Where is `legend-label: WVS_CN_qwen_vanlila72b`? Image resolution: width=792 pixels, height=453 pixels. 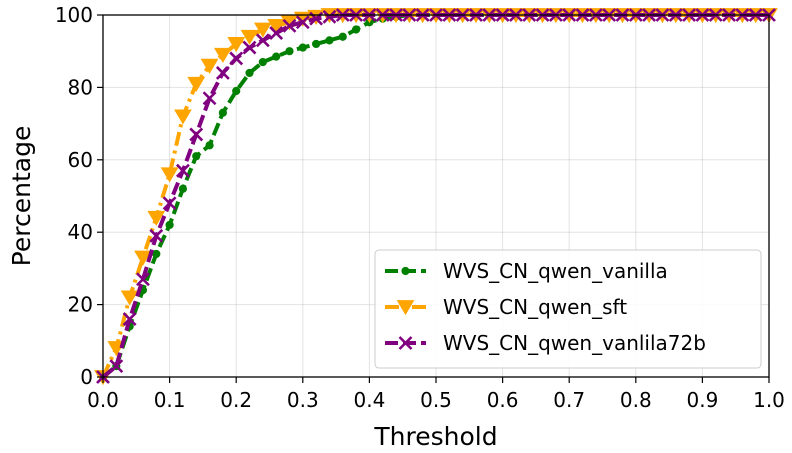
legend-label: WVS_CN_qwen_vanlila72b is located at coordinates (574, 343).